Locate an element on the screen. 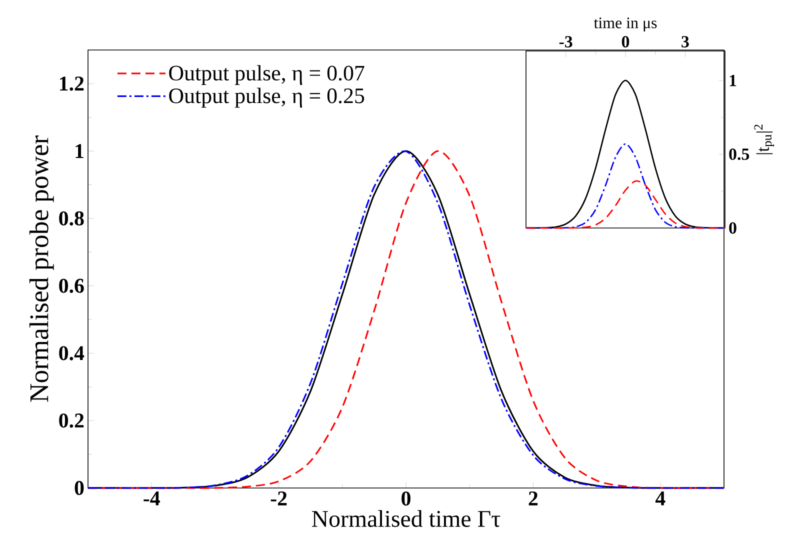  y-axis-title: |t$_{pu}$|$^{2}$ is located at coordinates (764, 139).